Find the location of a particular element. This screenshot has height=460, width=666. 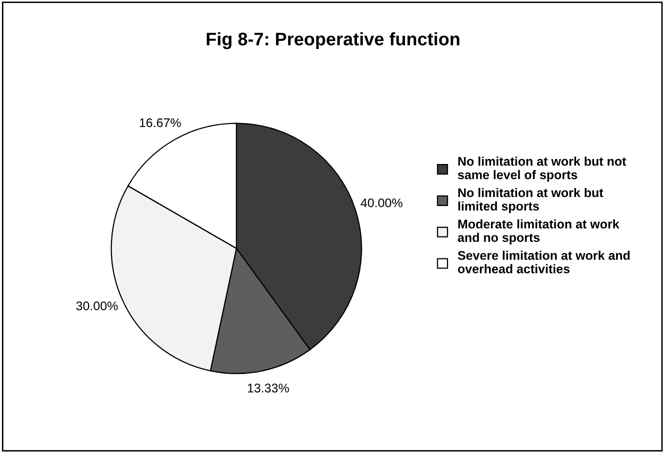

data-label: 30.00% is located at coordinates (97, 305).